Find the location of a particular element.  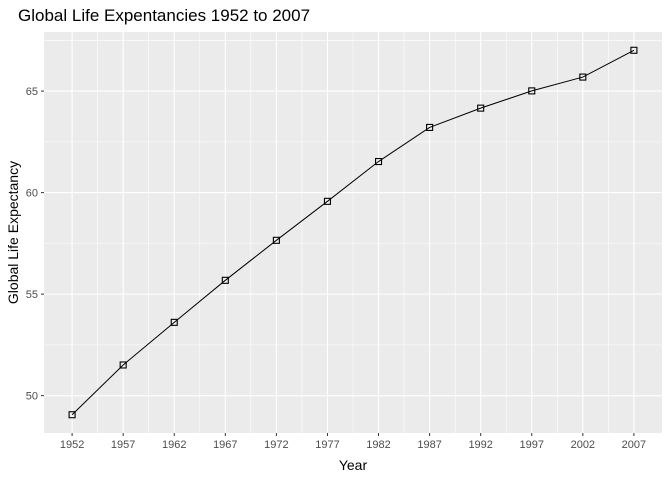

y-axis-title: Global Life Expectancy is located at coordinates (13, 232).